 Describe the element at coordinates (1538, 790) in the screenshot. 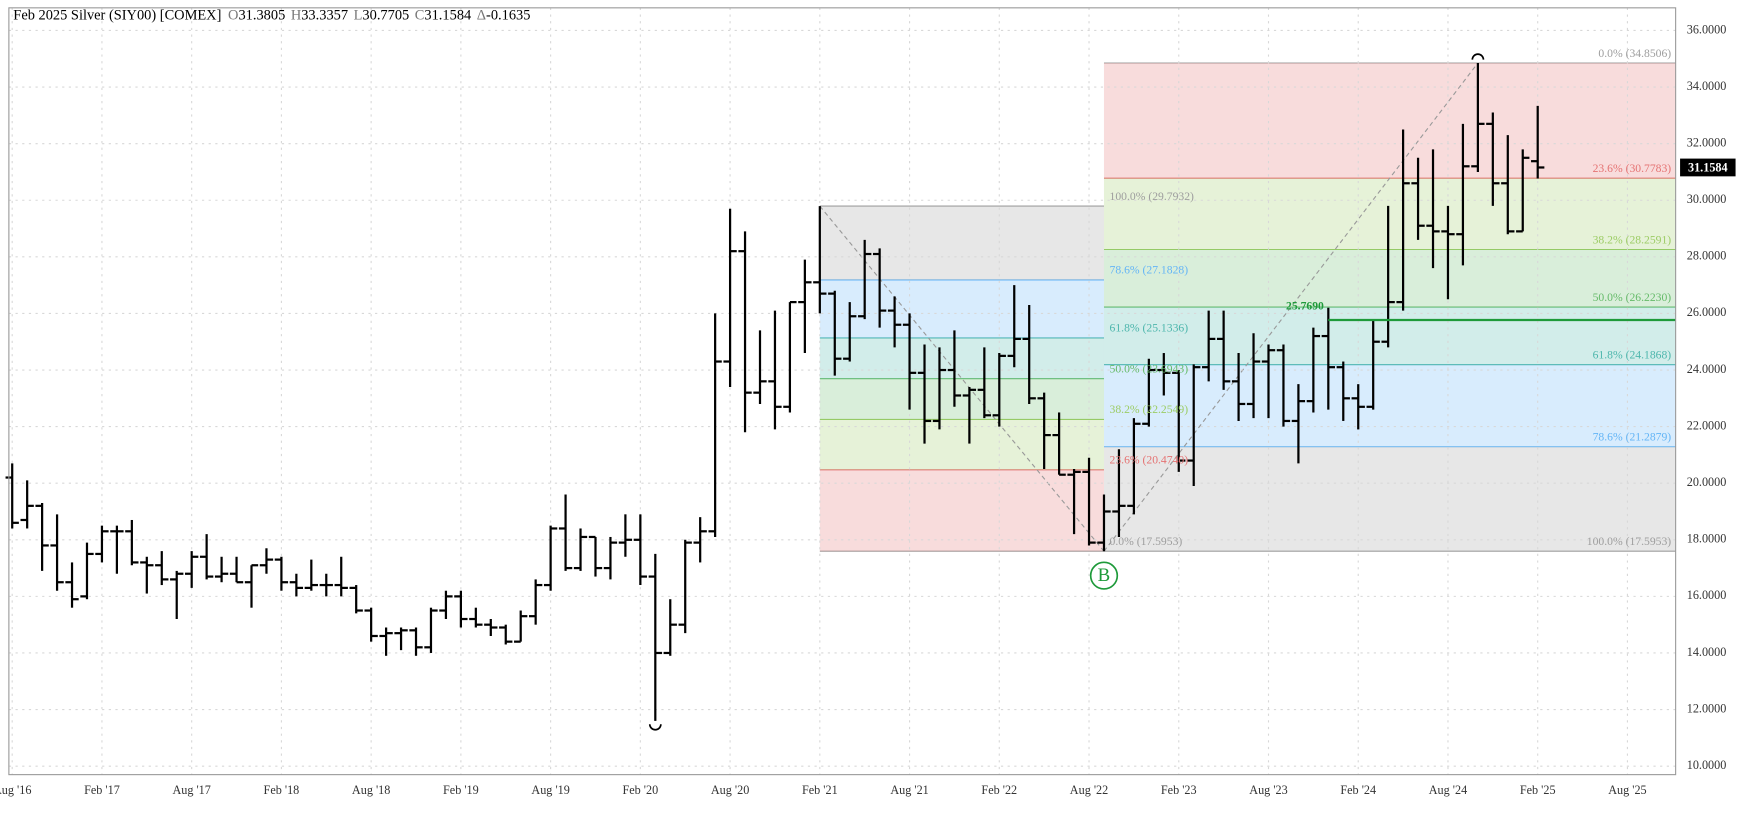

I see `x-tick-label: Feb '25` at that location.